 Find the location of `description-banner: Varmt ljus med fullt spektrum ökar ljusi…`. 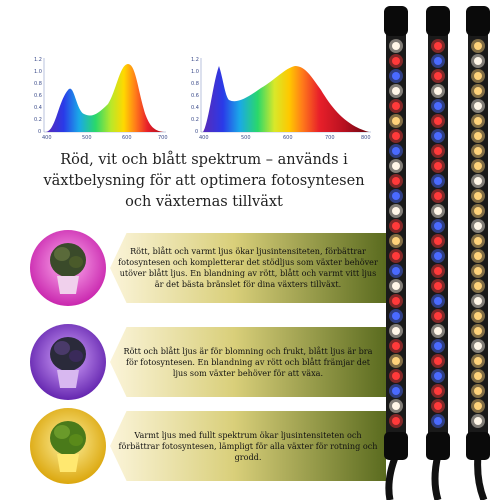

description-banner: Varmt ljus med fullt spektrum ökar ljusi… is located at coordinates (248, 446).